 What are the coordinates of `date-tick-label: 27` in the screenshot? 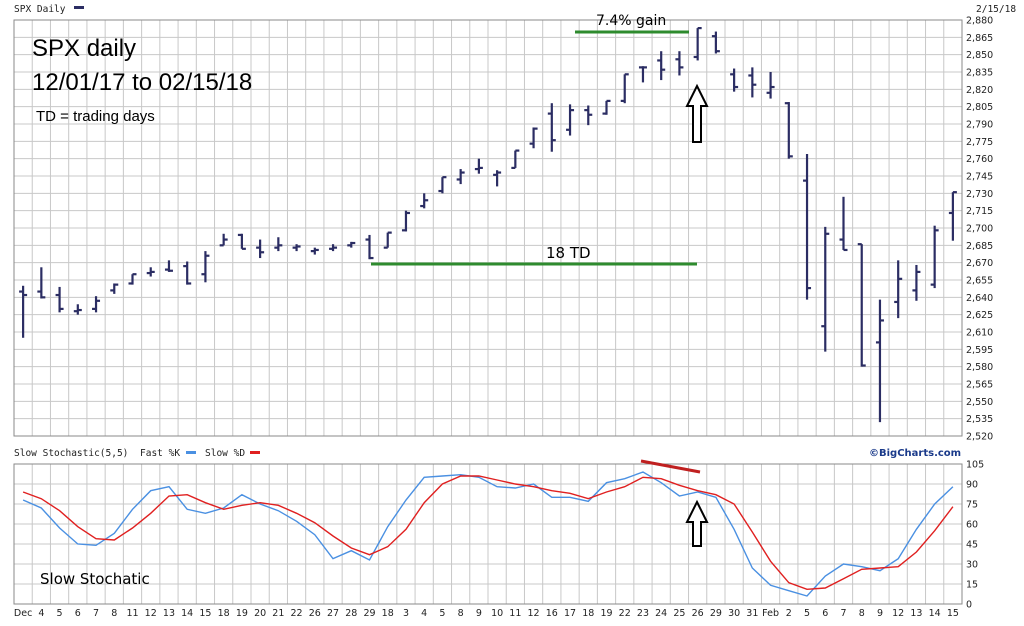 It's located at (333, 613).